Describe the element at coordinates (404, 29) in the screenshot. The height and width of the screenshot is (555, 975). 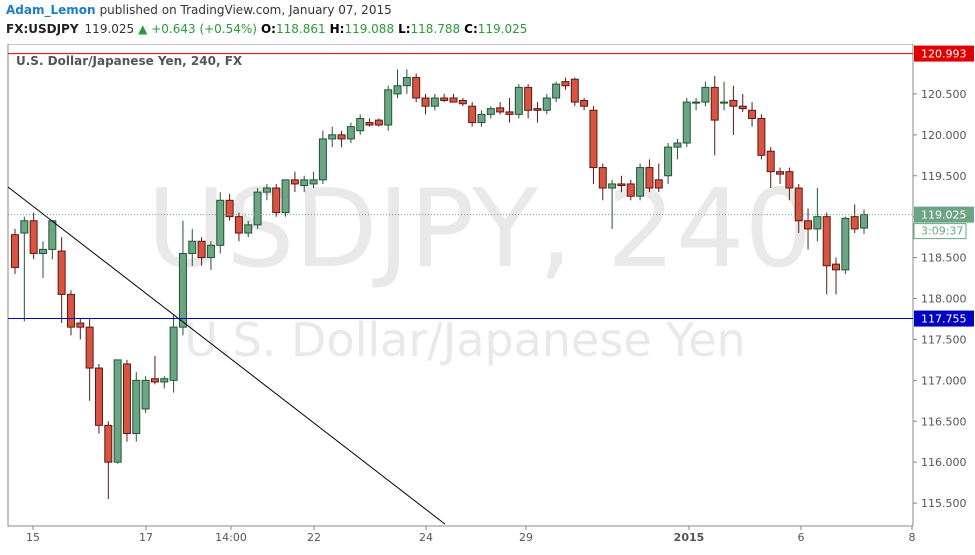
I see `l-label: L:` at that location.